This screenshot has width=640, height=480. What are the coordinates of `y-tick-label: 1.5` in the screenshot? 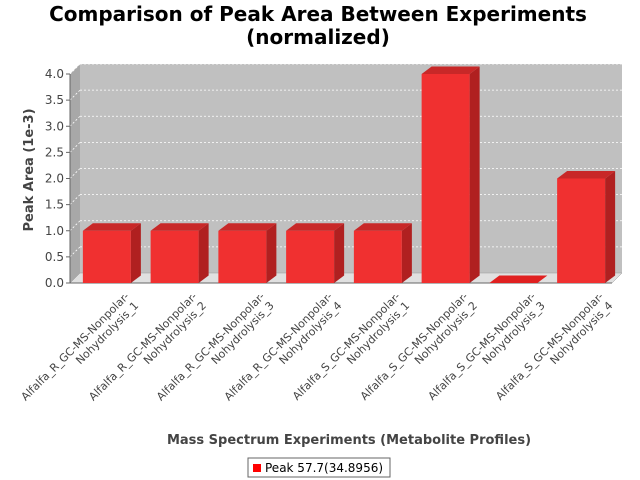 It's located at (54, 205).